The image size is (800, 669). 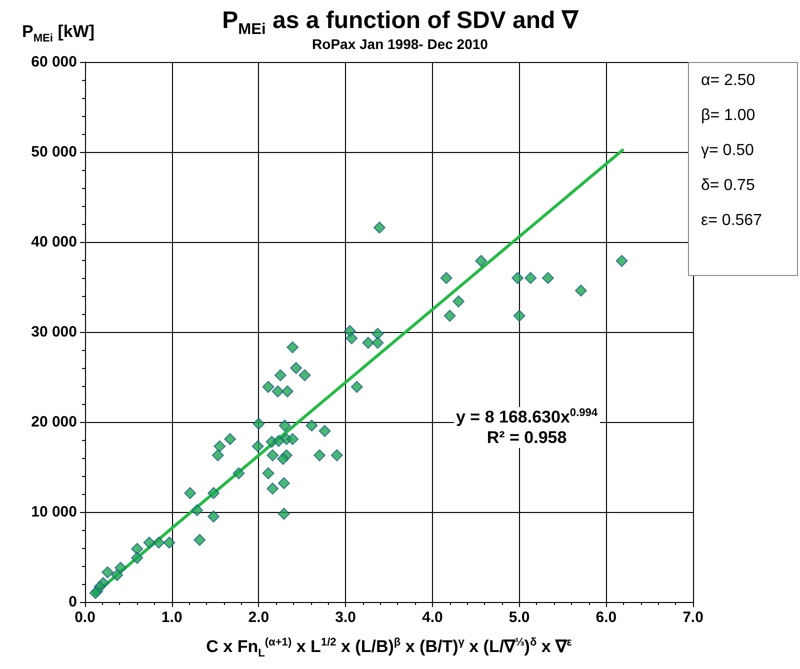 What do you see at coordinates (171, 617) in the screenshot?
I see `x-tick-label: 1.0` at bounding box center [171, 617].